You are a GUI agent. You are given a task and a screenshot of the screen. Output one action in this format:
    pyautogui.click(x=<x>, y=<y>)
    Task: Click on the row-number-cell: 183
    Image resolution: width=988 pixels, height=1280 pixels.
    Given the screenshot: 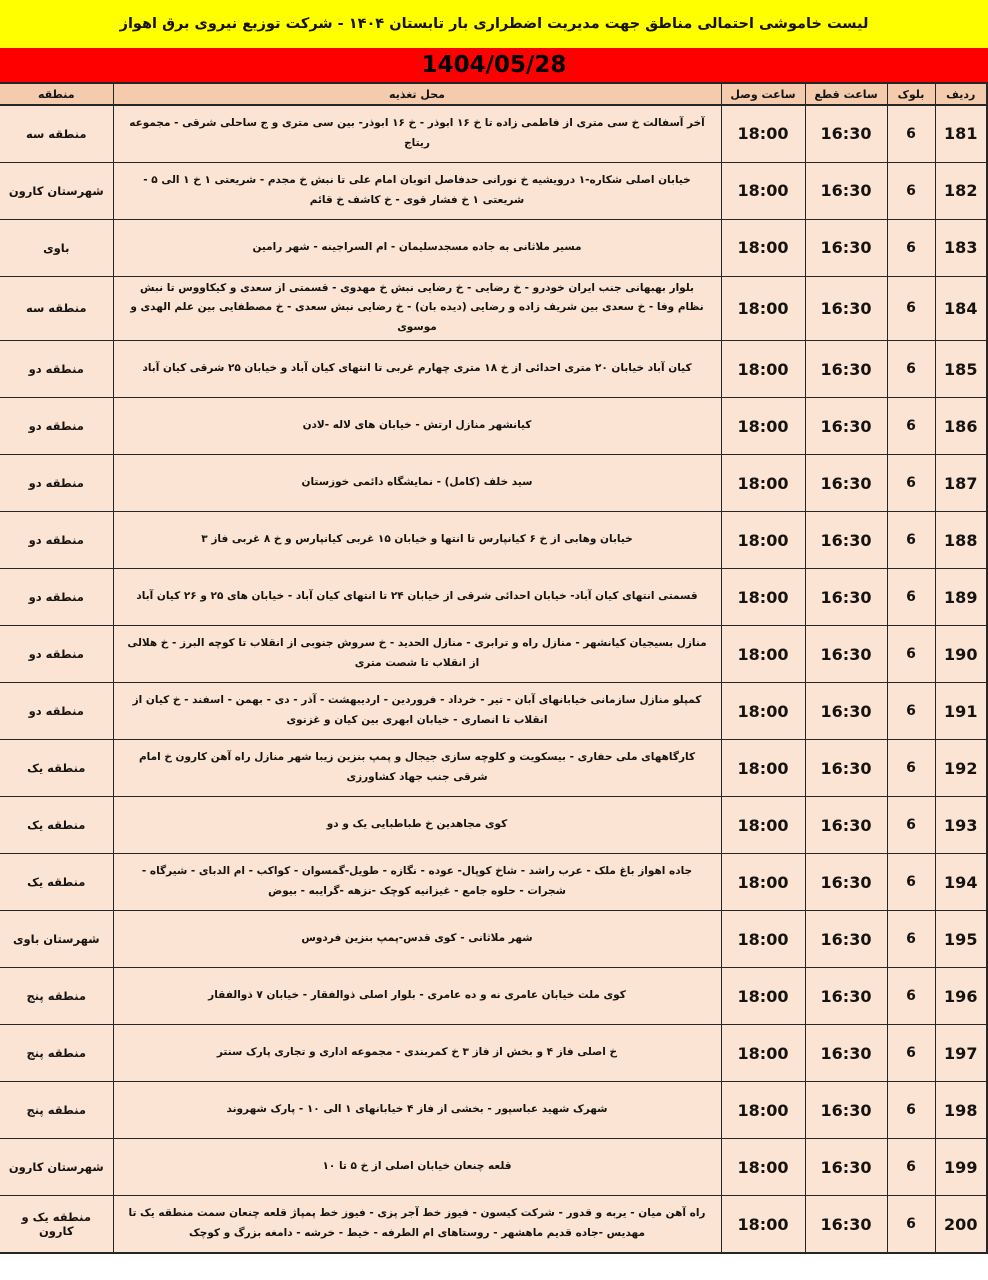 What is the action you would take?
    pyautogui.click(x=961, y=247)
    